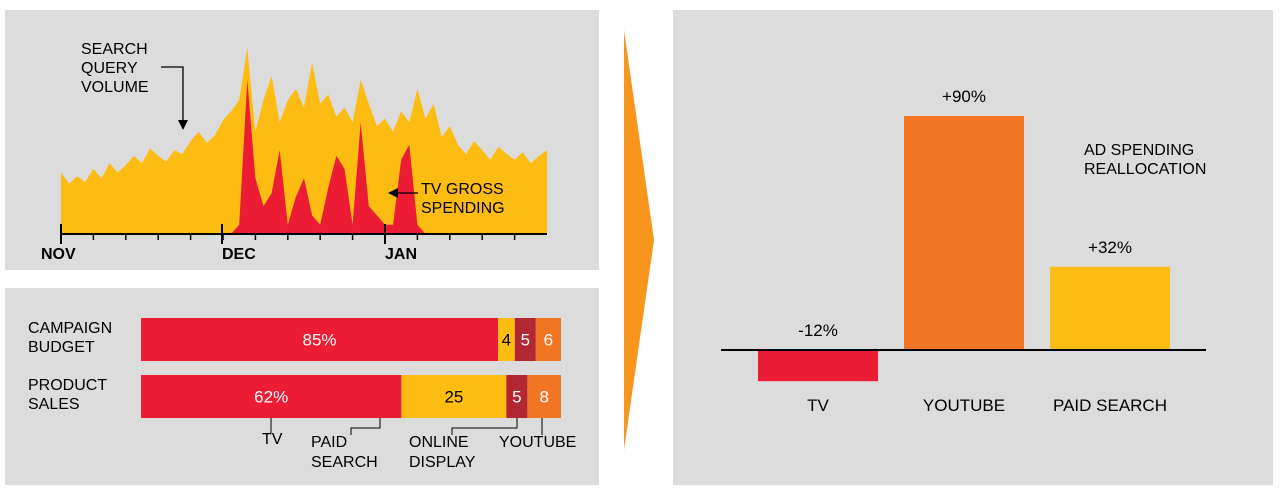  Describe the element at coordinates (1145, 169) in the screenshot. I see `chart-title-line2: REALLOCATION` at that location.